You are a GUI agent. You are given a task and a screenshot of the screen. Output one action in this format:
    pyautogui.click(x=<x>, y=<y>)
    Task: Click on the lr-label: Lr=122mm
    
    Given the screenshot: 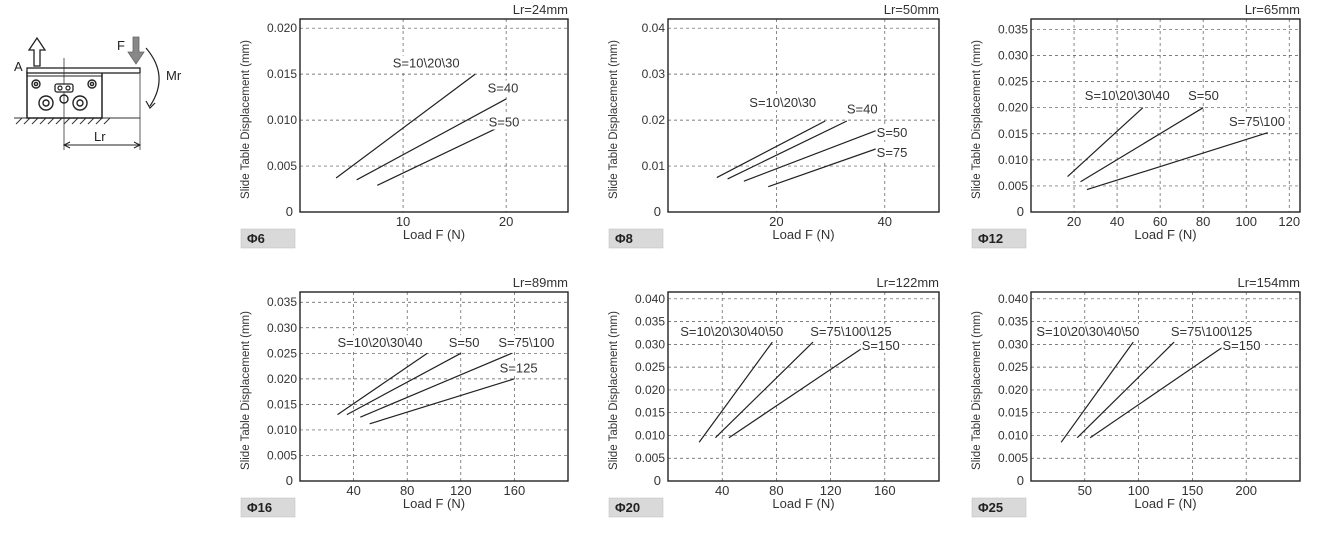 What is the action you would take?
    pyautogui.click(x=908, y=282)
    